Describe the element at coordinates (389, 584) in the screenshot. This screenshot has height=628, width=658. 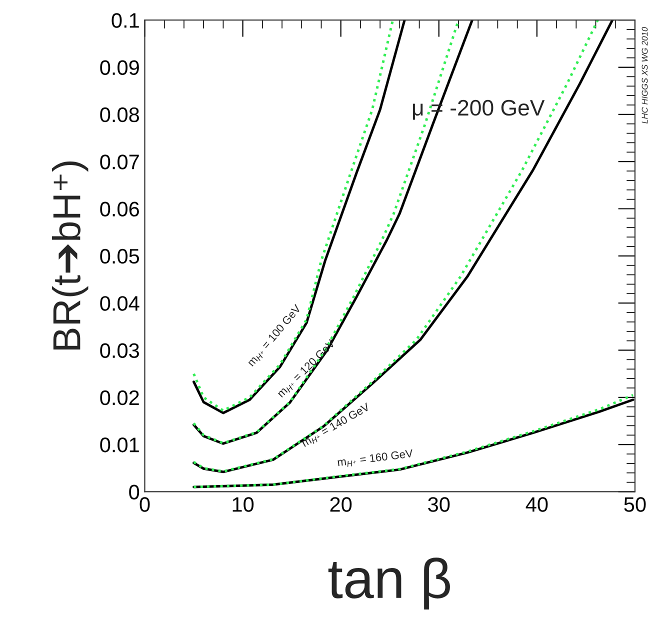
I see `x-axis-title: tan β` at that location.